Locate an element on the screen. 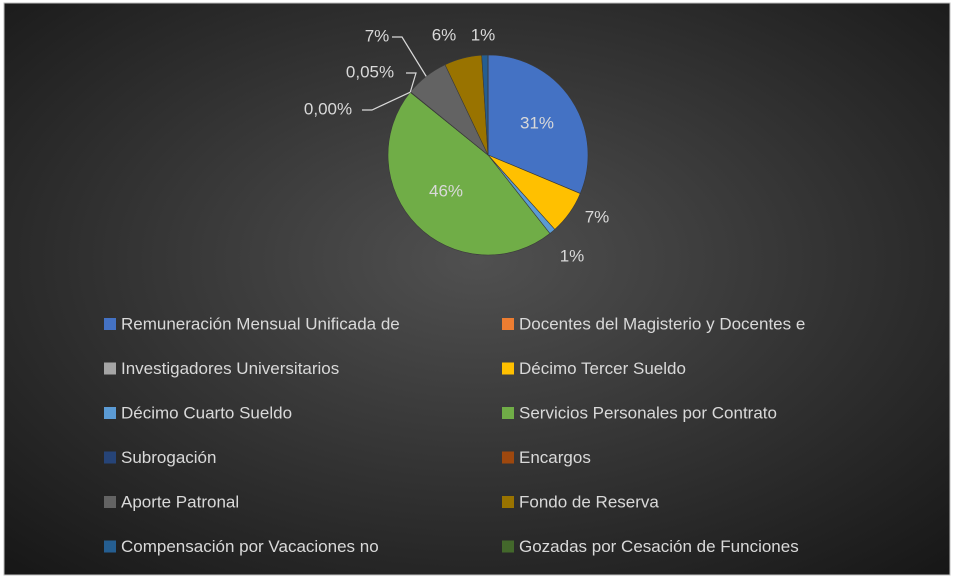 The height and width of the screenshot is (578, 954). legend-label: Compensación por Vacaciones no is located at coordinates (250, 546).